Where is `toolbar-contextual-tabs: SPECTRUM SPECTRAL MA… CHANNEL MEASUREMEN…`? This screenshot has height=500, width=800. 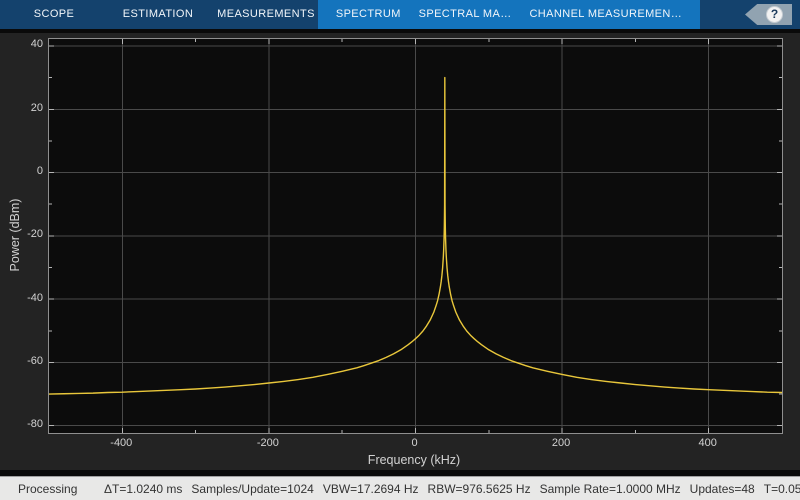 toolbar-contextual-tabs: SPECTRUM SPECTRAL MA… CHANNEL MEASUREMEN… is located at coordinates (509, 14).